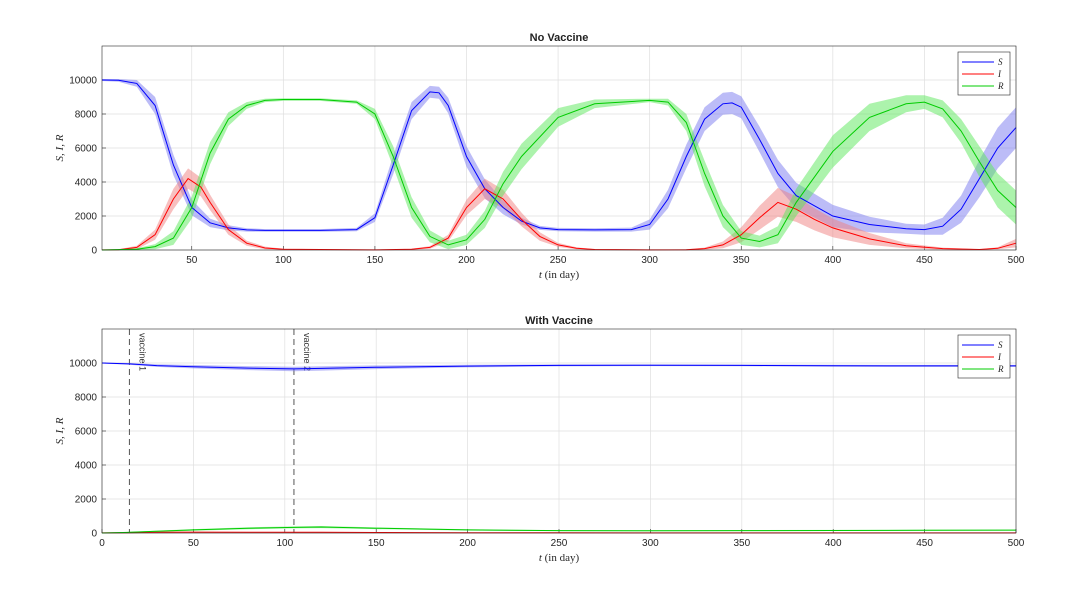 This screenshot has width=1073, height=594. Describe the element at coordinates (142, 352) in the screenshot. I see `vaccine-marker-label: vaccine 1` at that location.